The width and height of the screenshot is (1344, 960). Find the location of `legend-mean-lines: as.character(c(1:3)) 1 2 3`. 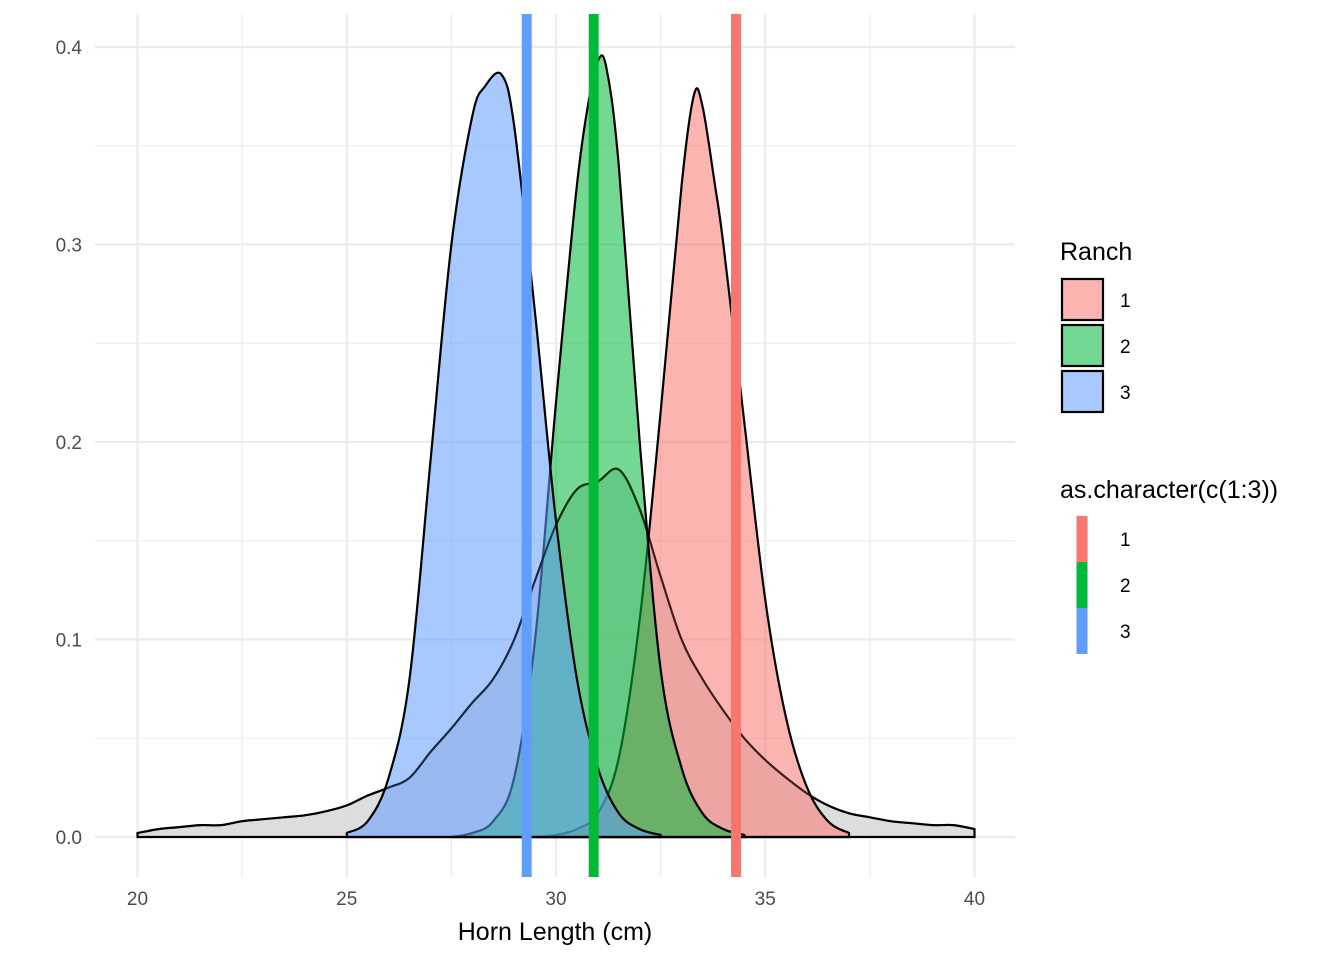

legend-mean-lines: as.character(c(1:3)) 1 2 3 is located at coordinates (1169, 565).